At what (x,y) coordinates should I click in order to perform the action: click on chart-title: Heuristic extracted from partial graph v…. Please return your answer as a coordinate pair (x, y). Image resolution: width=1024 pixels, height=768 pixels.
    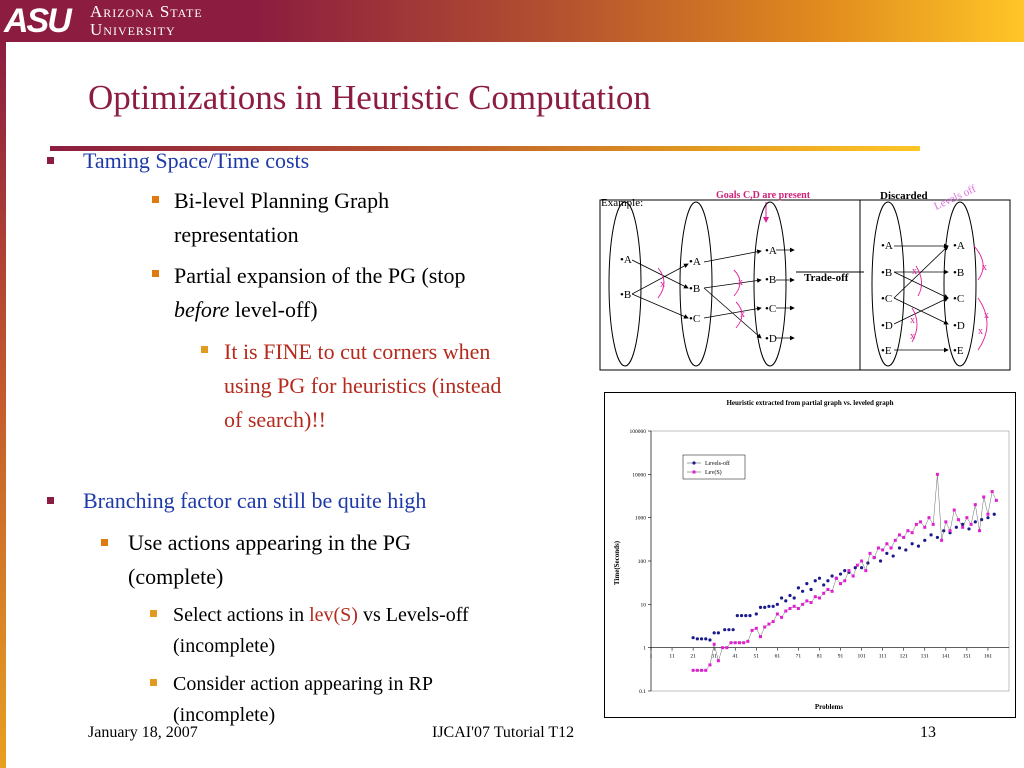
    Looking at the image, I should click on (809, 403).